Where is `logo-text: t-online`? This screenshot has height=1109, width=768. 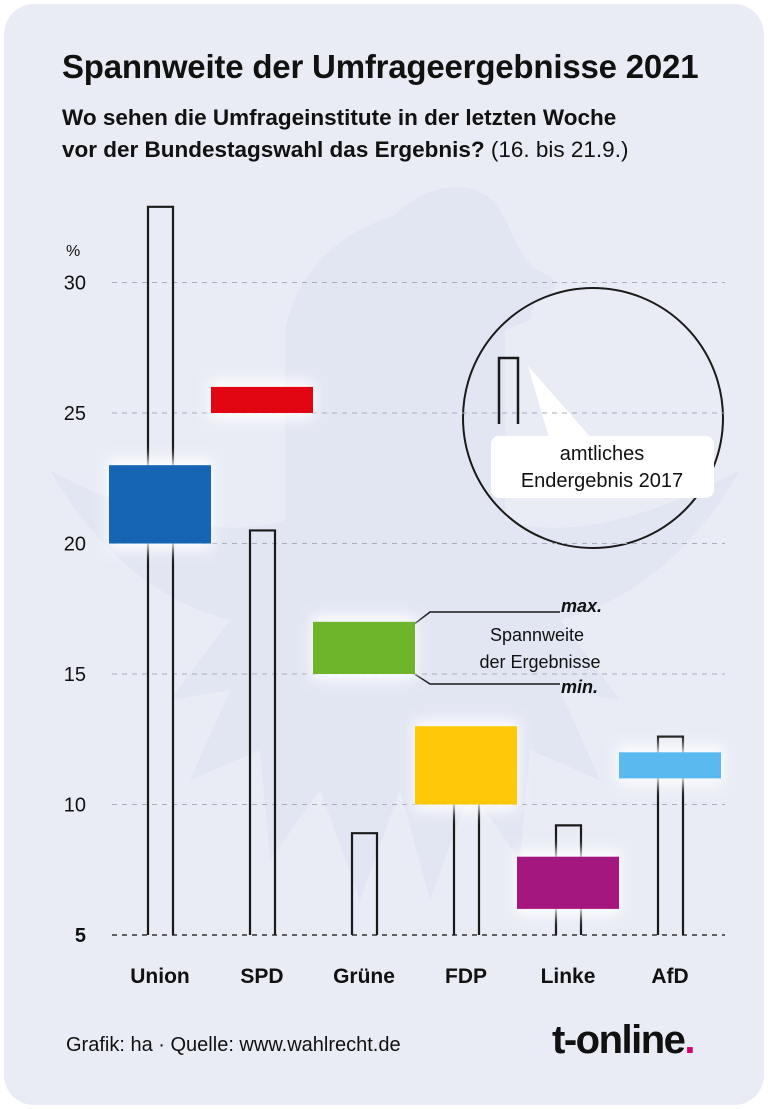 logo-text: t-online is located at coordinates (619, 1040).